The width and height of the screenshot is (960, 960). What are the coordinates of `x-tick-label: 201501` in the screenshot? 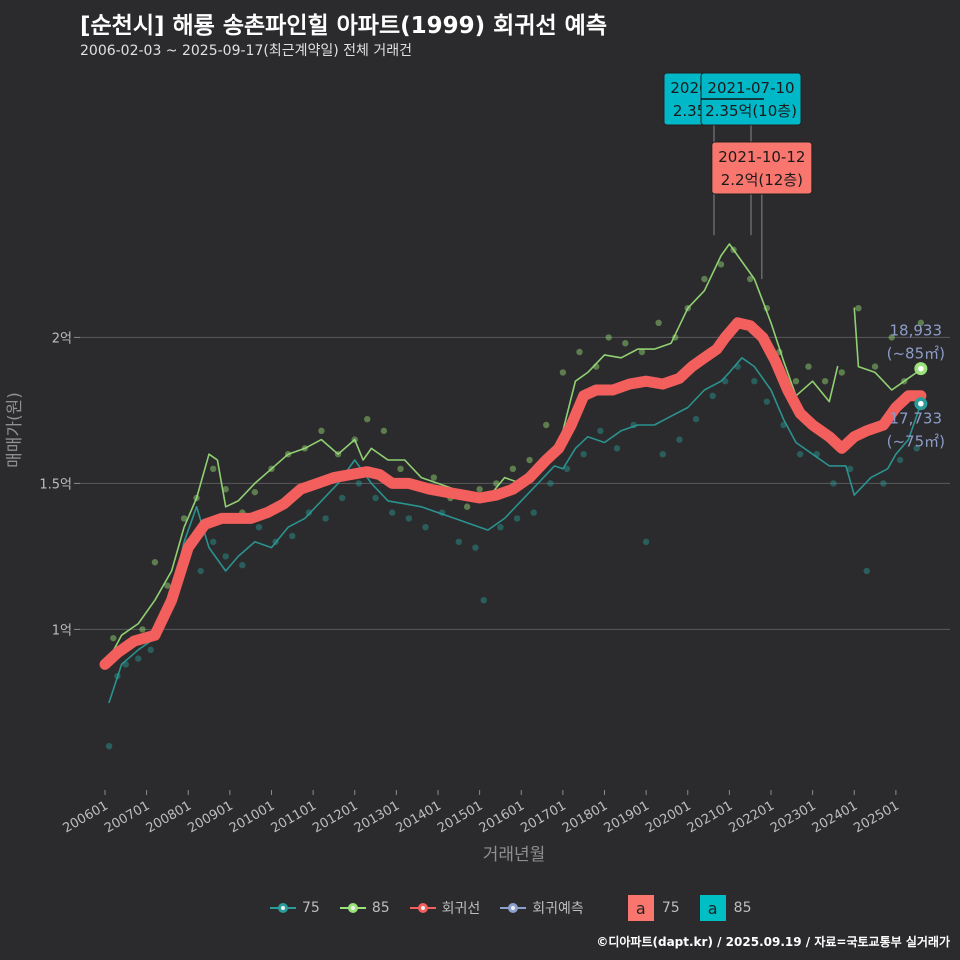 It's located at (460, 817).